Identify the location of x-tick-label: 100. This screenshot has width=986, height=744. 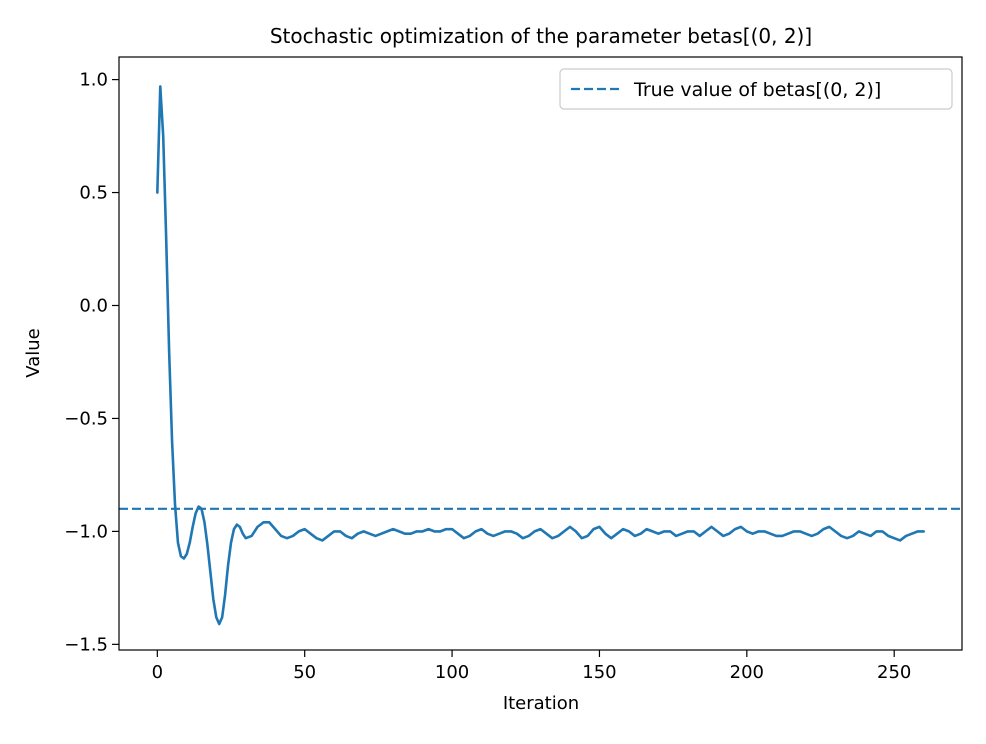
(452, 672).